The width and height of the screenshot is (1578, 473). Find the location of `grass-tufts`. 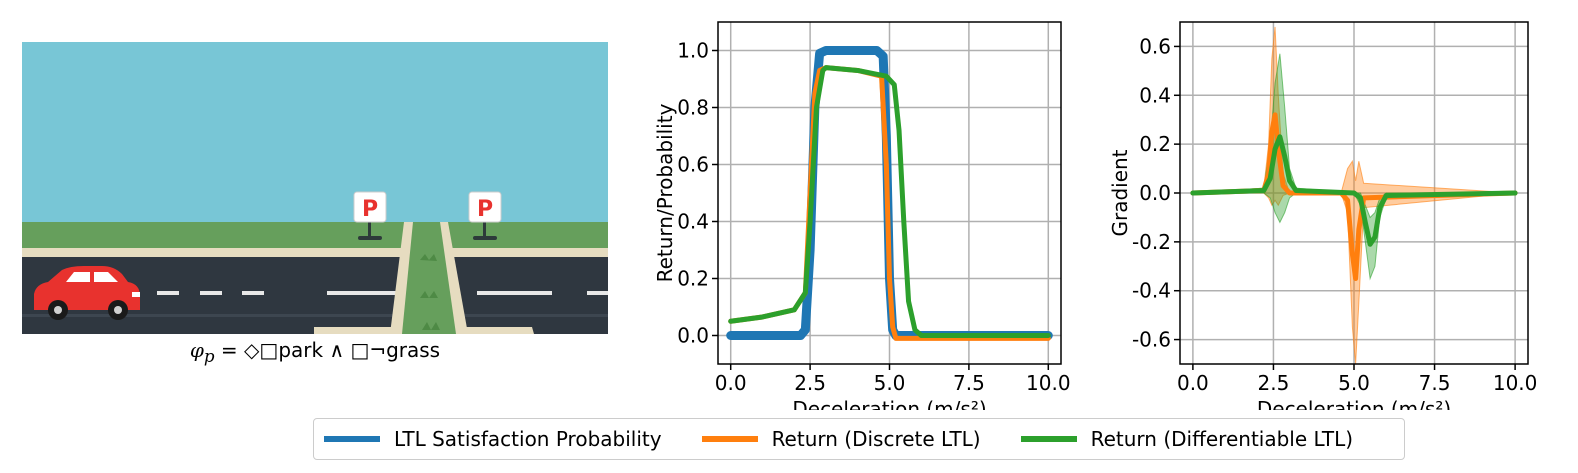

grass-tufts is located at coordinates (430, 292).